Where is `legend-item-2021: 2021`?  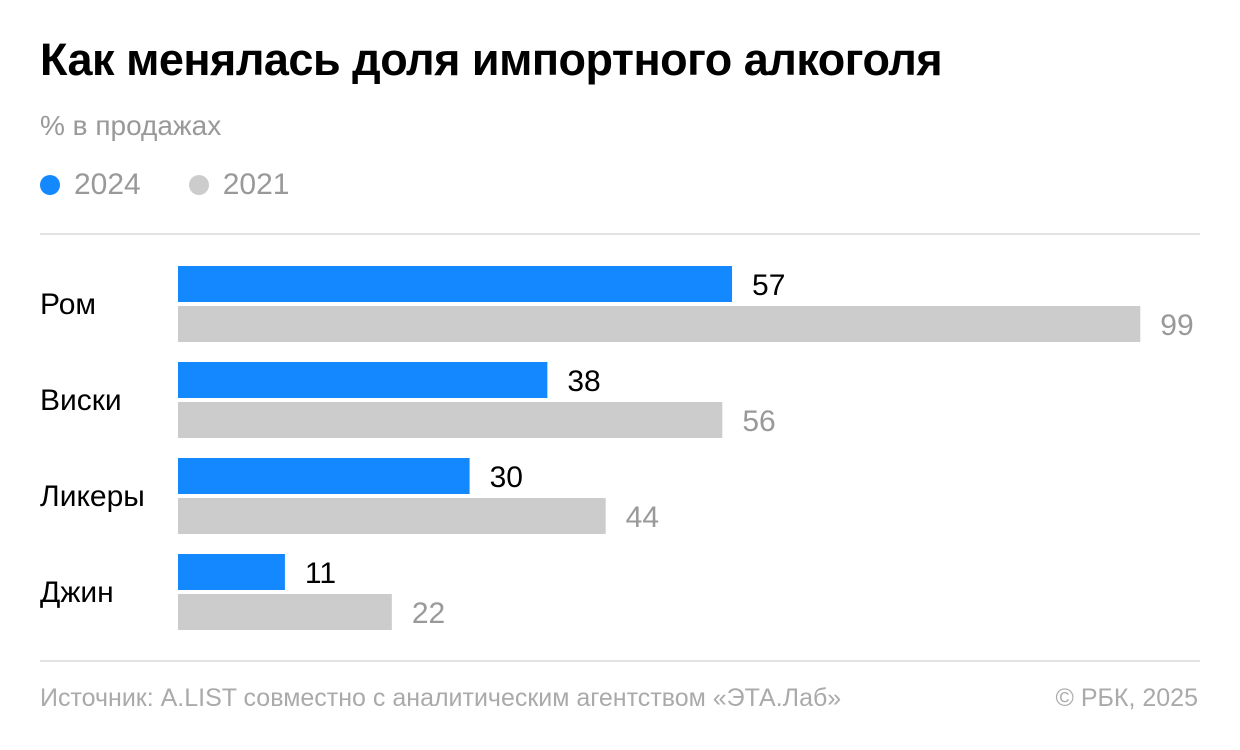
legend-item-2021: 2021 is located at coordinates (239, 185).